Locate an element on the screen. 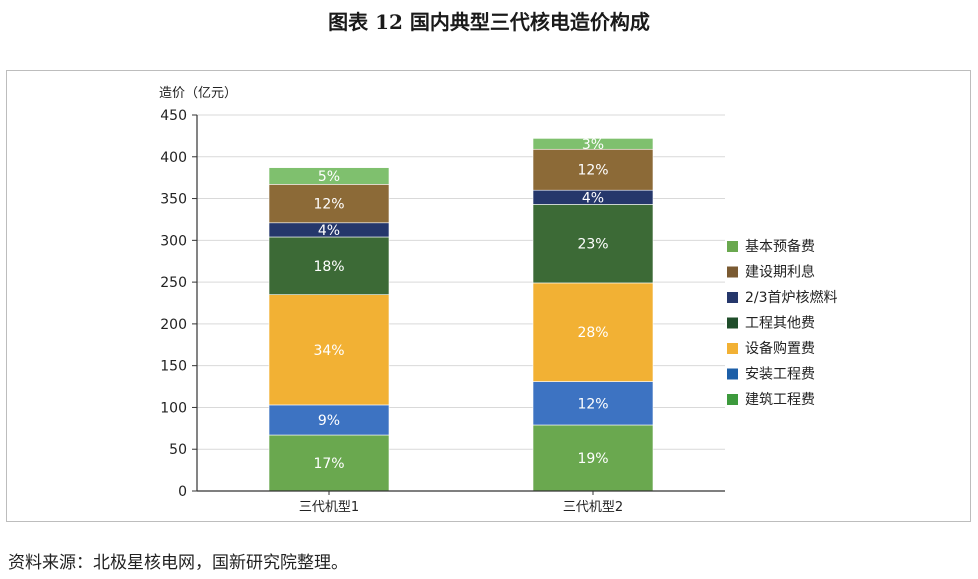 This screenshot has height=579, width=978. data-label: 17% is located at coordinates (328, 464).